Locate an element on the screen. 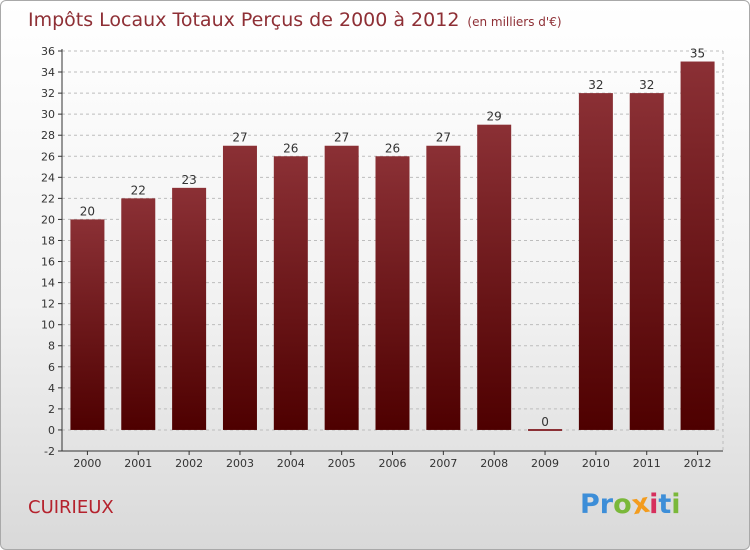  bar-value-label: 29 is located at coordinates (494, 117).